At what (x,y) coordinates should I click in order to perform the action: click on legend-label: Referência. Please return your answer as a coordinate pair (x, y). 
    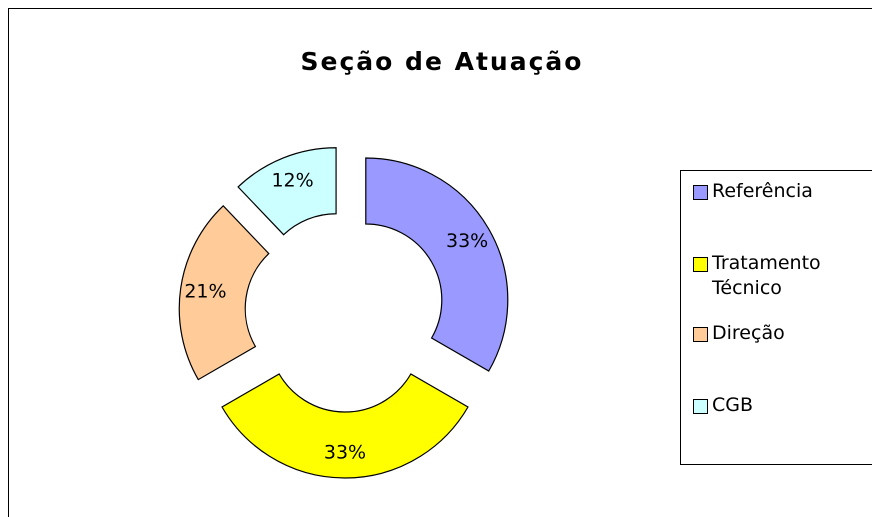
    Looking at the image, I should click on (762, 191).